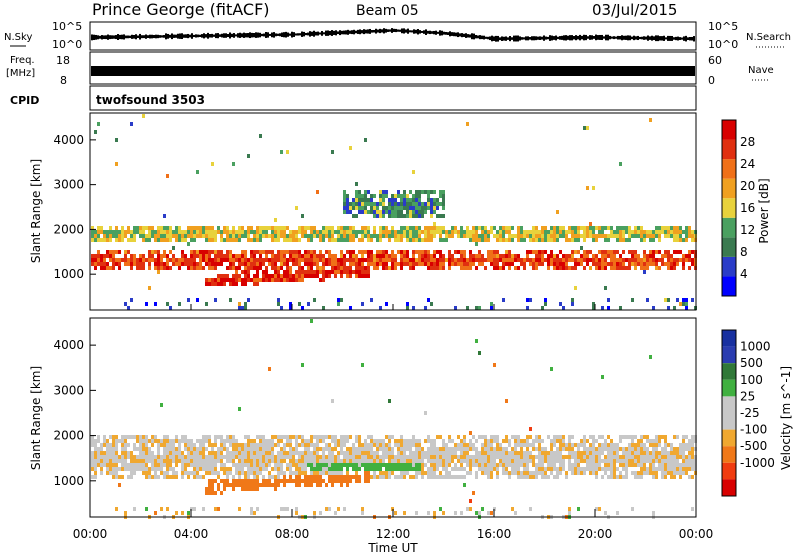 This screenshot has height=558, width=800. What do you see at coordinates (723, 44) in the screenshot?
I see `nsearch-tick-bottom: 10^0` at bounding box center [723, 44].